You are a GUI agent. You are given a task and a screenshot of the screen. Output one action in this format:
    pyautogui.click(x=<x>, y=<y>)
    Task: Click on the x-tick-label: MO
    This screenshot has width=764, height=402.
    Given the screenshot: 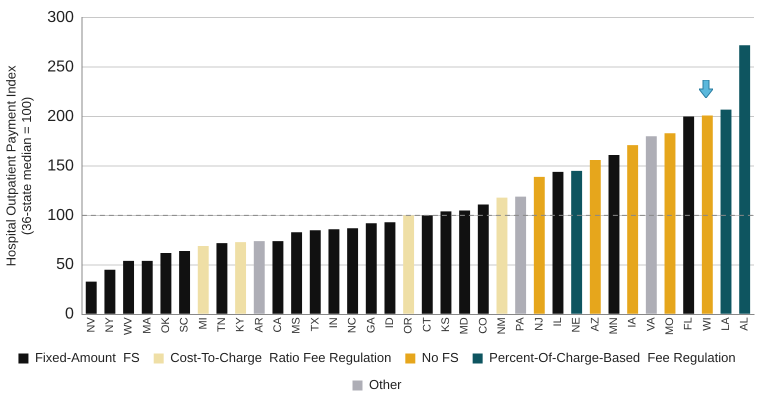 What is the action you would take?
    pyautogui.click(x=670, y=326)
    